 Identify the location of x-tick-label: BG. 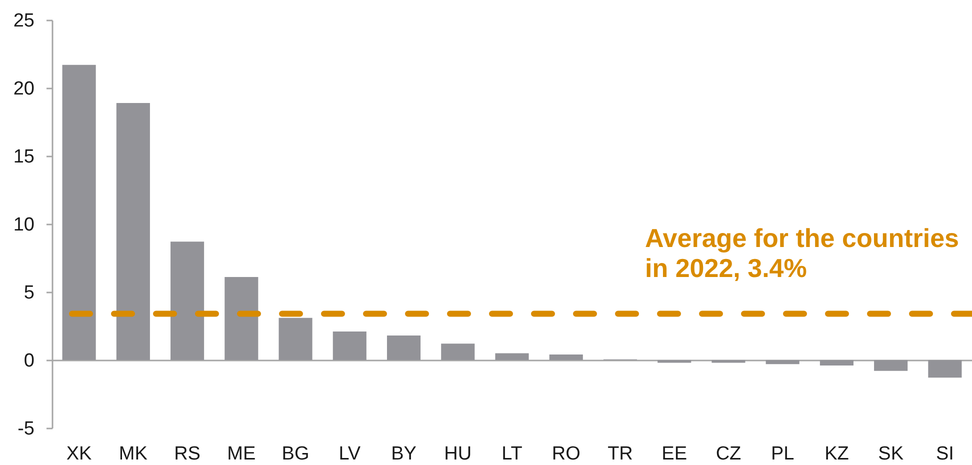
(296, 454).